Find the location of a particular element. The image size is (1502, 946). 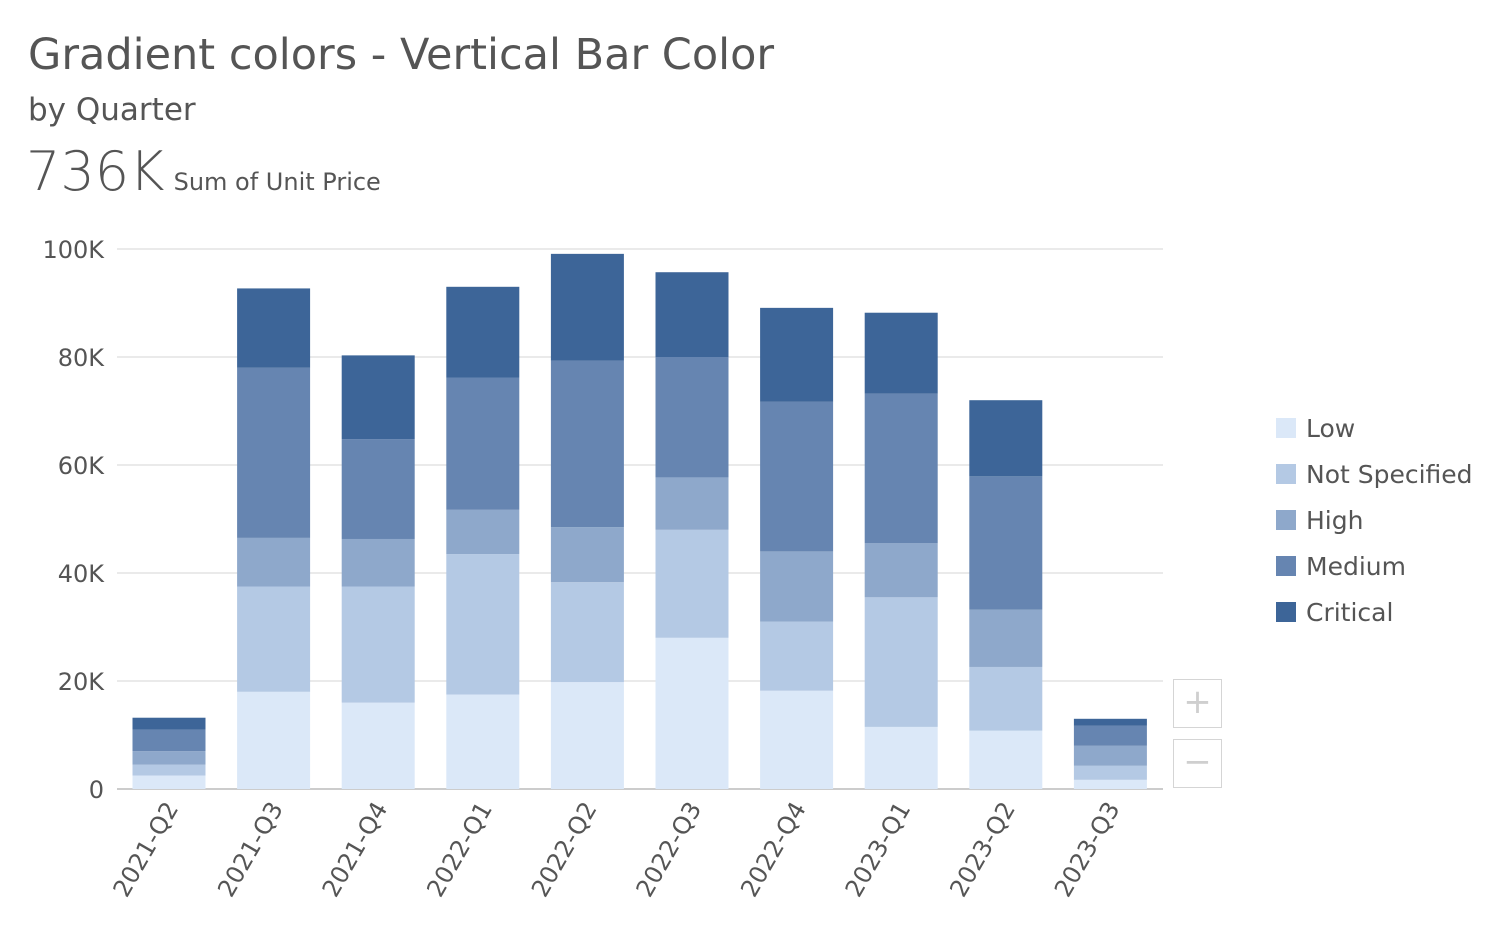

legend-item: Not Specified is located at coordinates (1374, 474).